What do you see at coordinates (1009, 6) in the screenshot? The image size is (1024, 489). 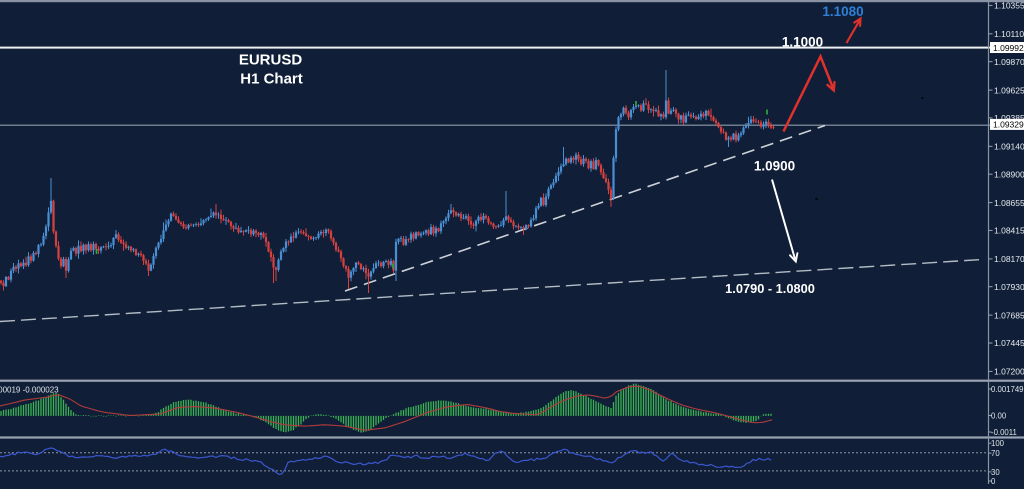 I see `svg-text: 1.10355` at bounding box center [1009, 6].